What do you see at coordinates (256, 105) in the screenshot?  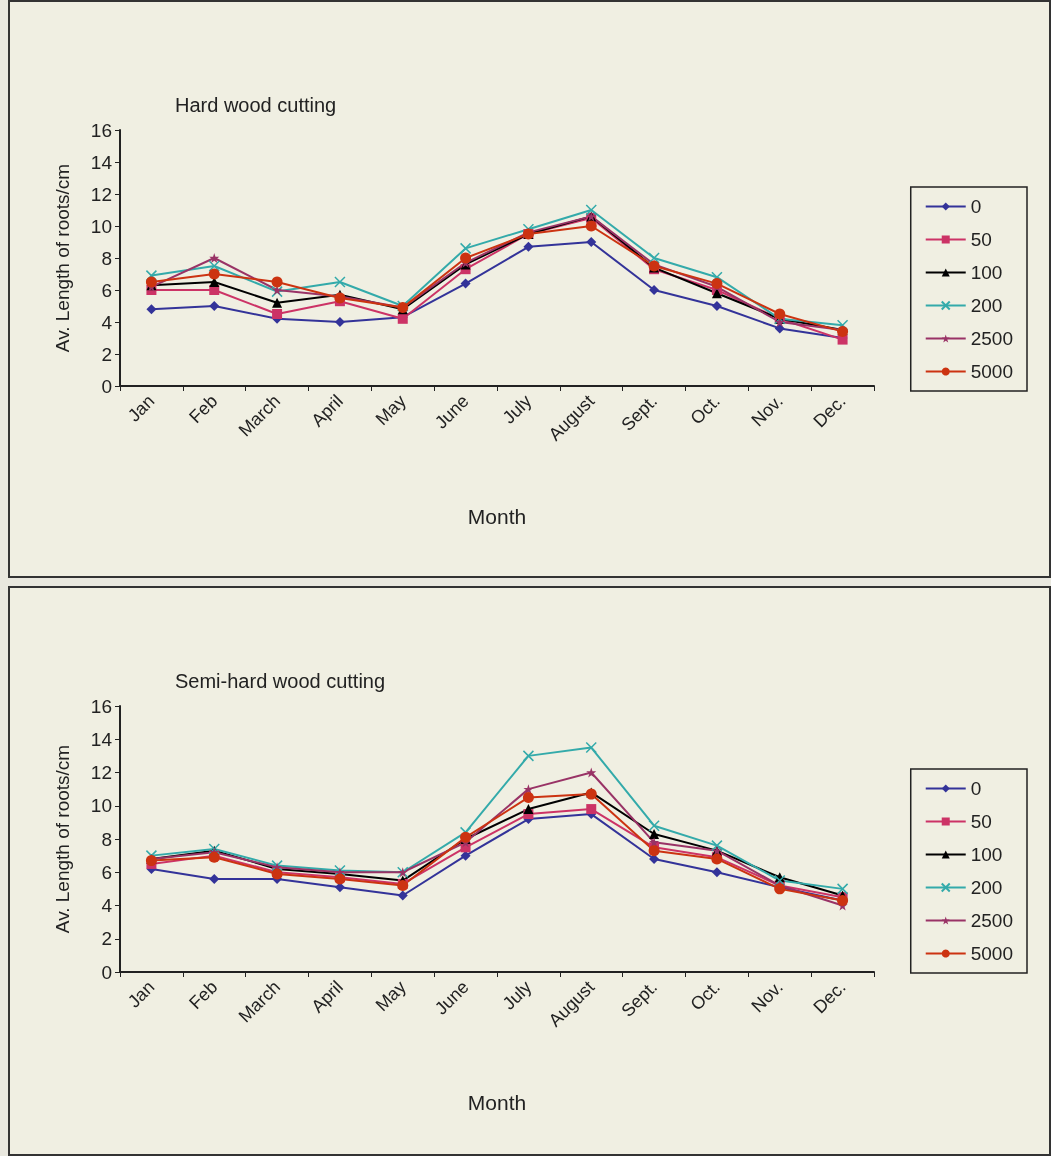 I see `chart-title: Hard wood cutting` at bounding box center [256, 105].